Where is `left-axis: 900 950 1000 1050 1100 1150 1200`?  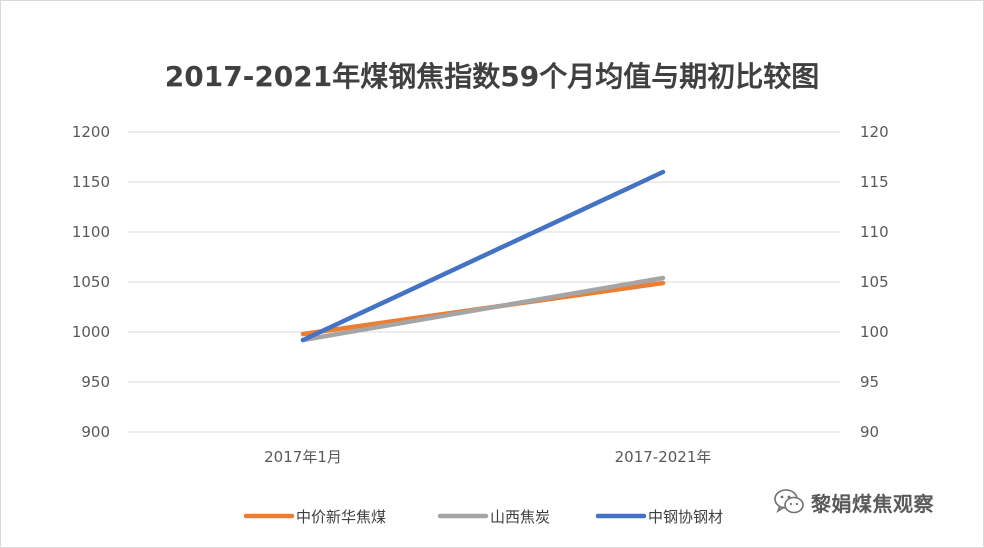 left-axis: 900 950 1000 1050 1100 1150 1200 is located at coordinates (91, 282).